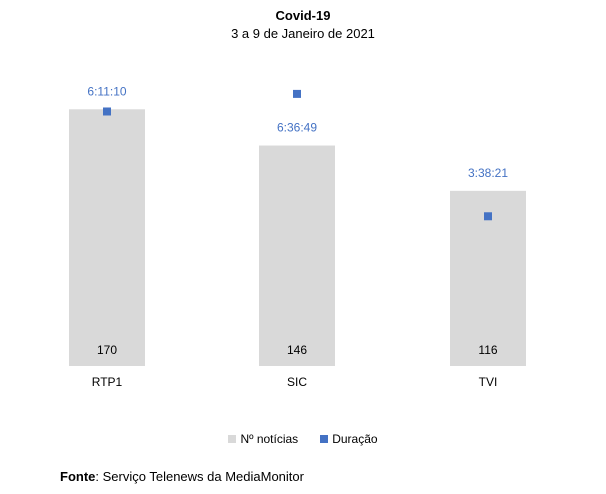 Image resolution: width=606 pixels, height=494 pixels. What do you see at coordinates (488, 216) in the screenshot?
I see `duration-marker-tvi` at bounding box center [488, 216].